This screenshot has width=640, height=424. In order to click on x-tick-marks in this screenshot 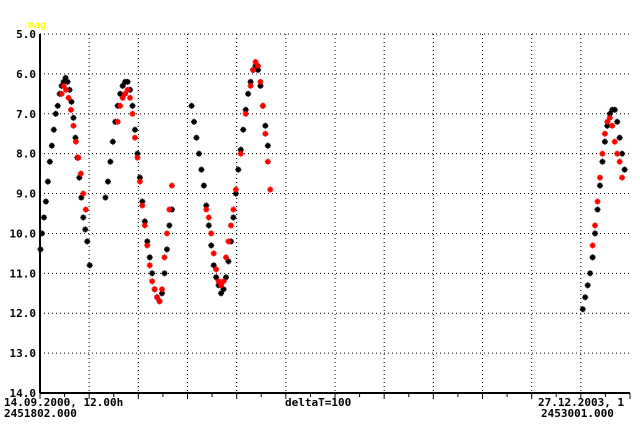, I will do `click(335, 396)`.